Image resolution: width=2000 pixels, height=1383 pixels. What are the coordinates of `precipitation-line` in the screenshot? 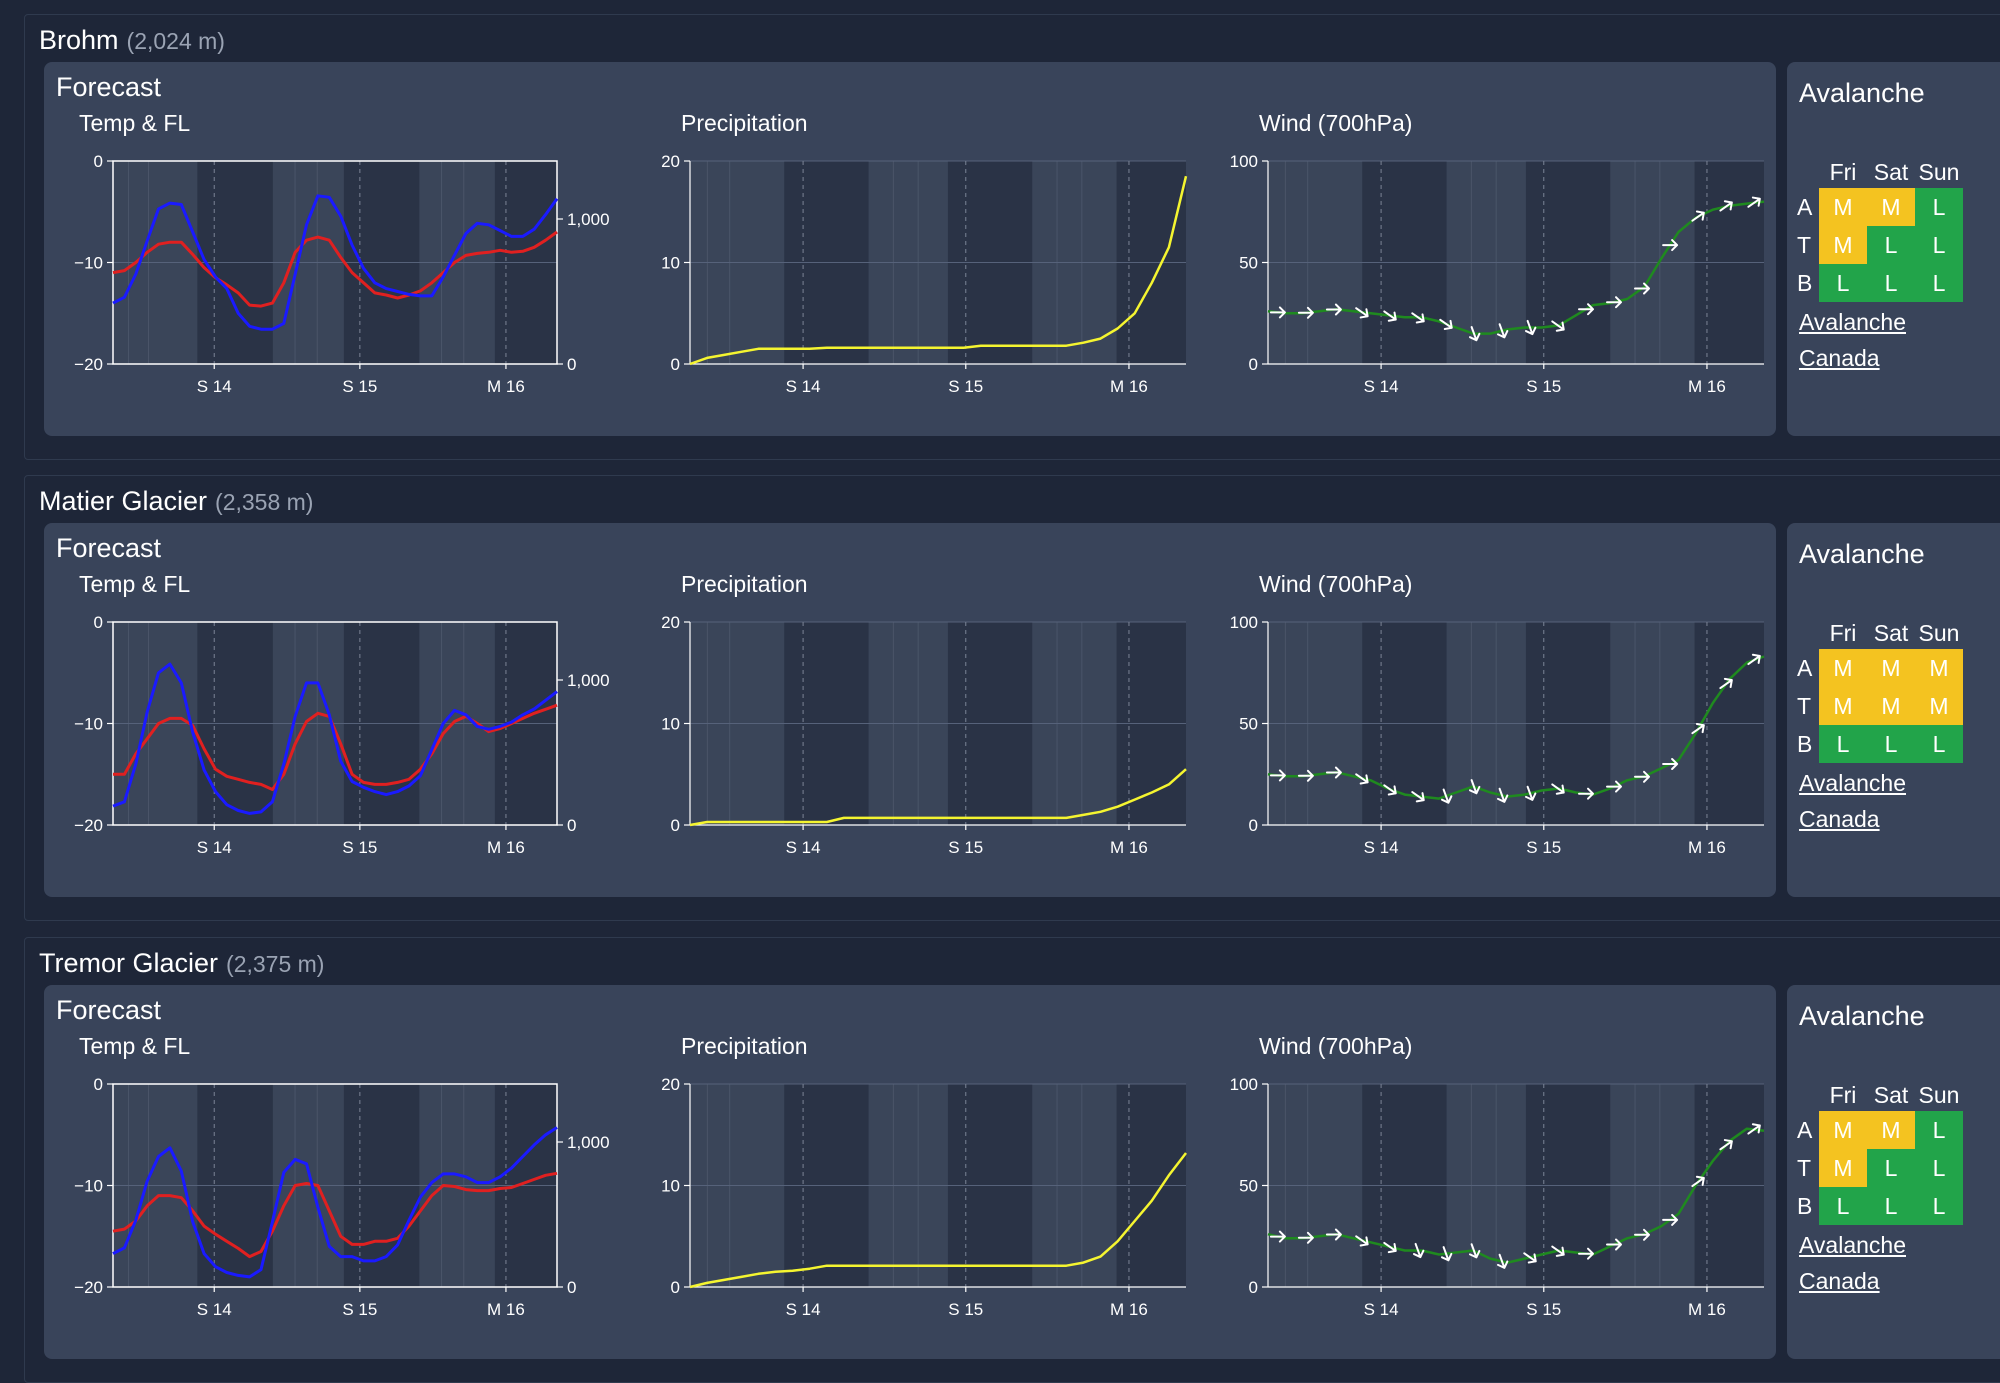 It's located at (938, 270).